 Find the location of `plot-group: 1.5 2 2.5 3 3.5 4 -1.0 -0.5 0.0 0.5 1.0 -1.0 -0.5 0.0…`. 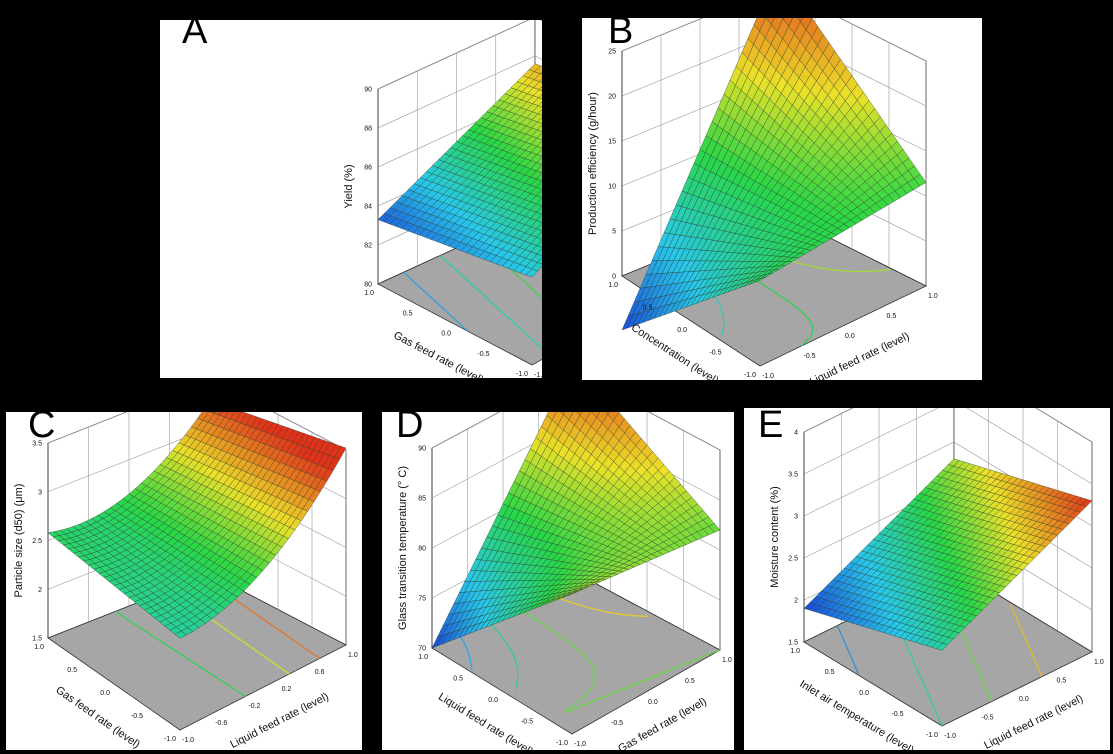

plot-group: 1.5 2 2.5 3 3.5 4 -1.0 -0.5 0.0 0.5 1.0 -1.0 -0.5 0.0… is located at coordinates (936, 579).